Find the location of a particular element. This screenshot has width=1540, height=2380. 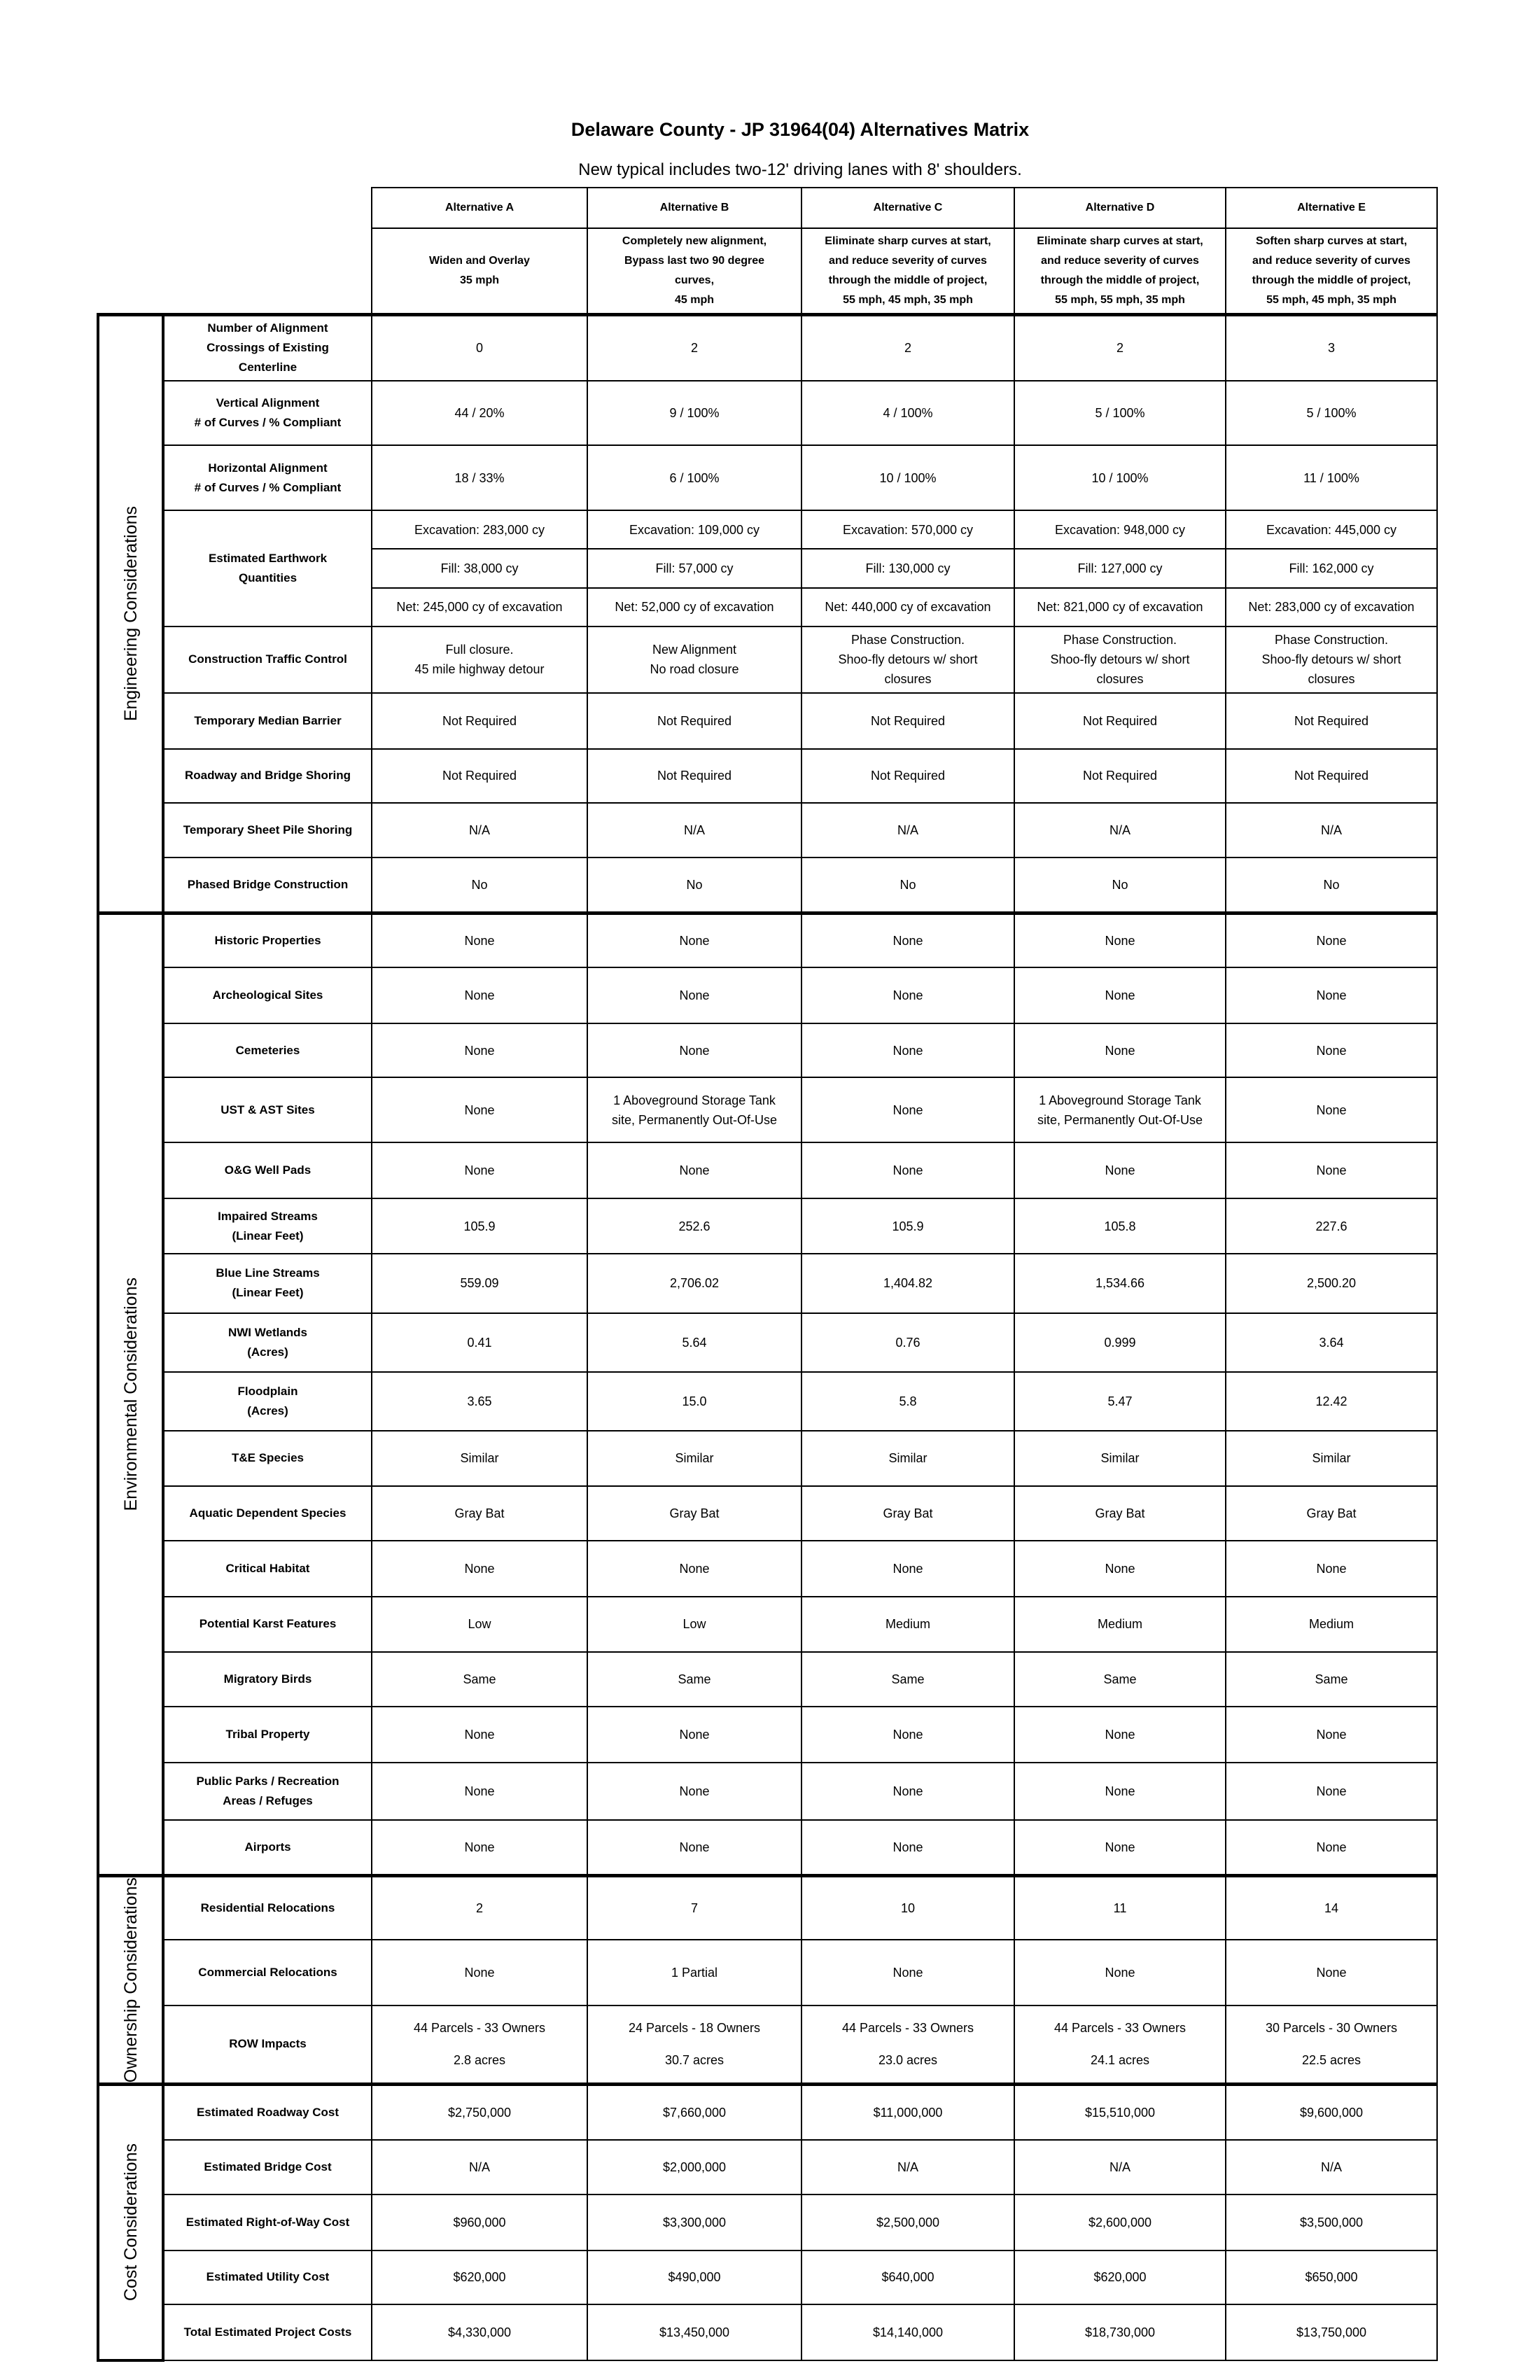

row-label: Estimated Roadway Cost is located at coordinates (267, 2111).